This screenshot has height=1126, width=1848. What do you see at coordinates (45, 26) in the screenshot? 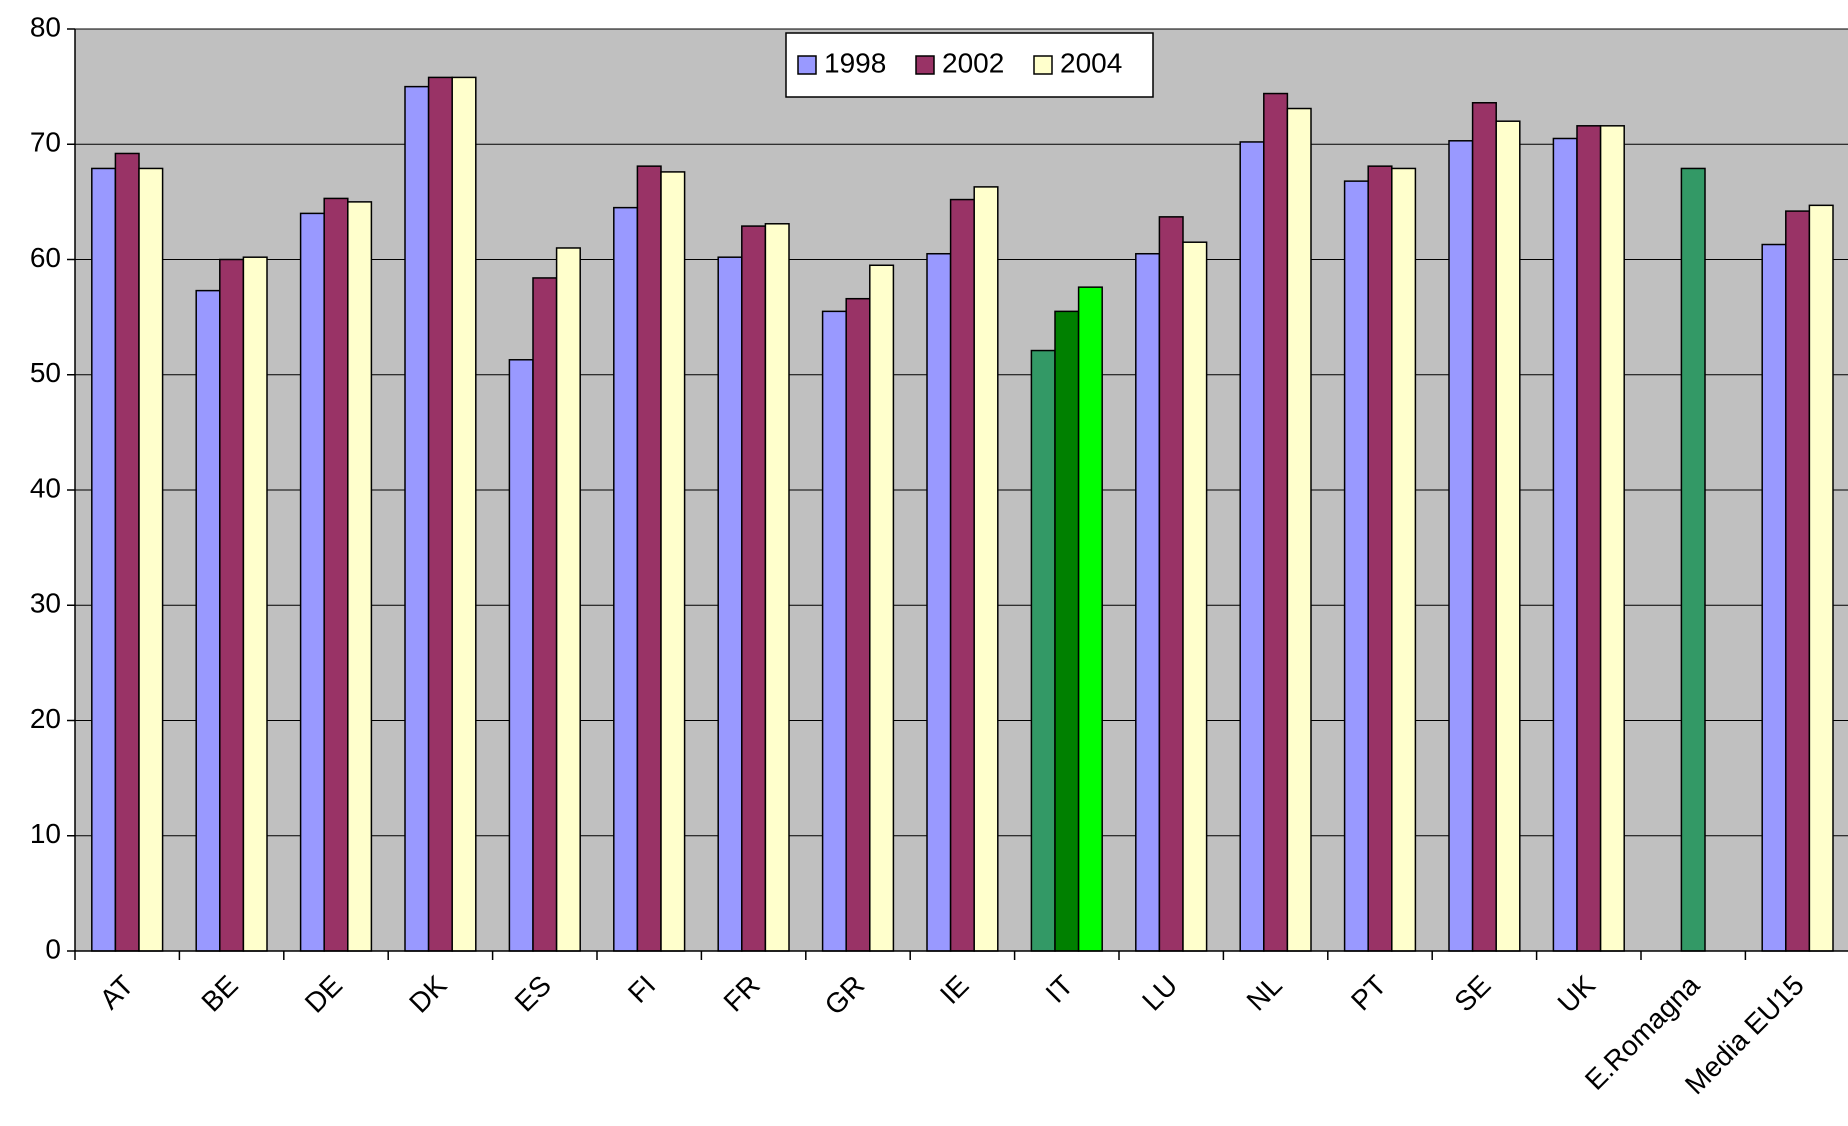
I see `y-tick-label: 80` at bounding box center [45, 26].